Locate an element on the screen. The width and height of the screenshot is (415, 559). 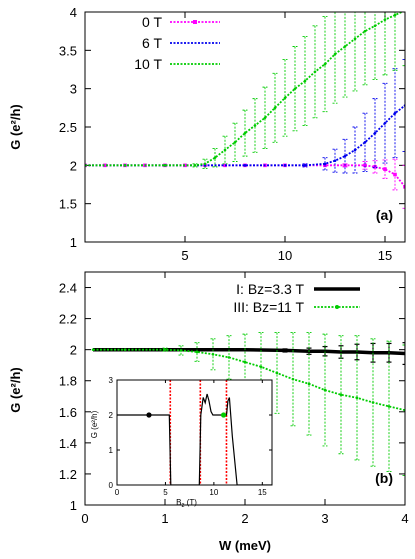
x-tick-label: 5 is located at coordinates (165, 492).